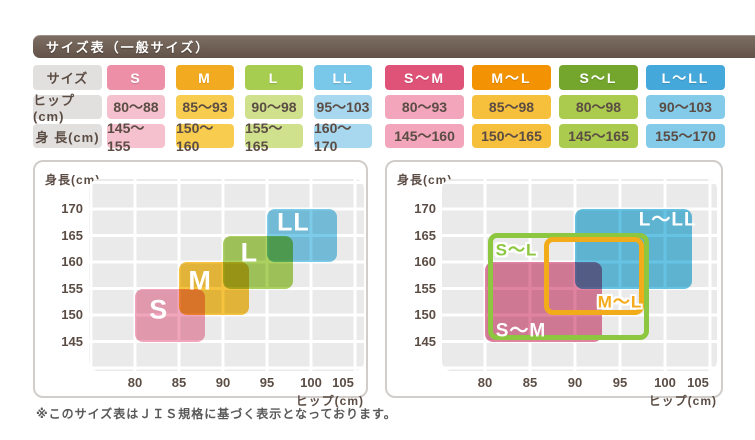 This screenshot has width=755, height=440. Describe the element at coordinates (67, 136) in the screenshot. I see `row-label-height: 身 長(cm)` at that location.